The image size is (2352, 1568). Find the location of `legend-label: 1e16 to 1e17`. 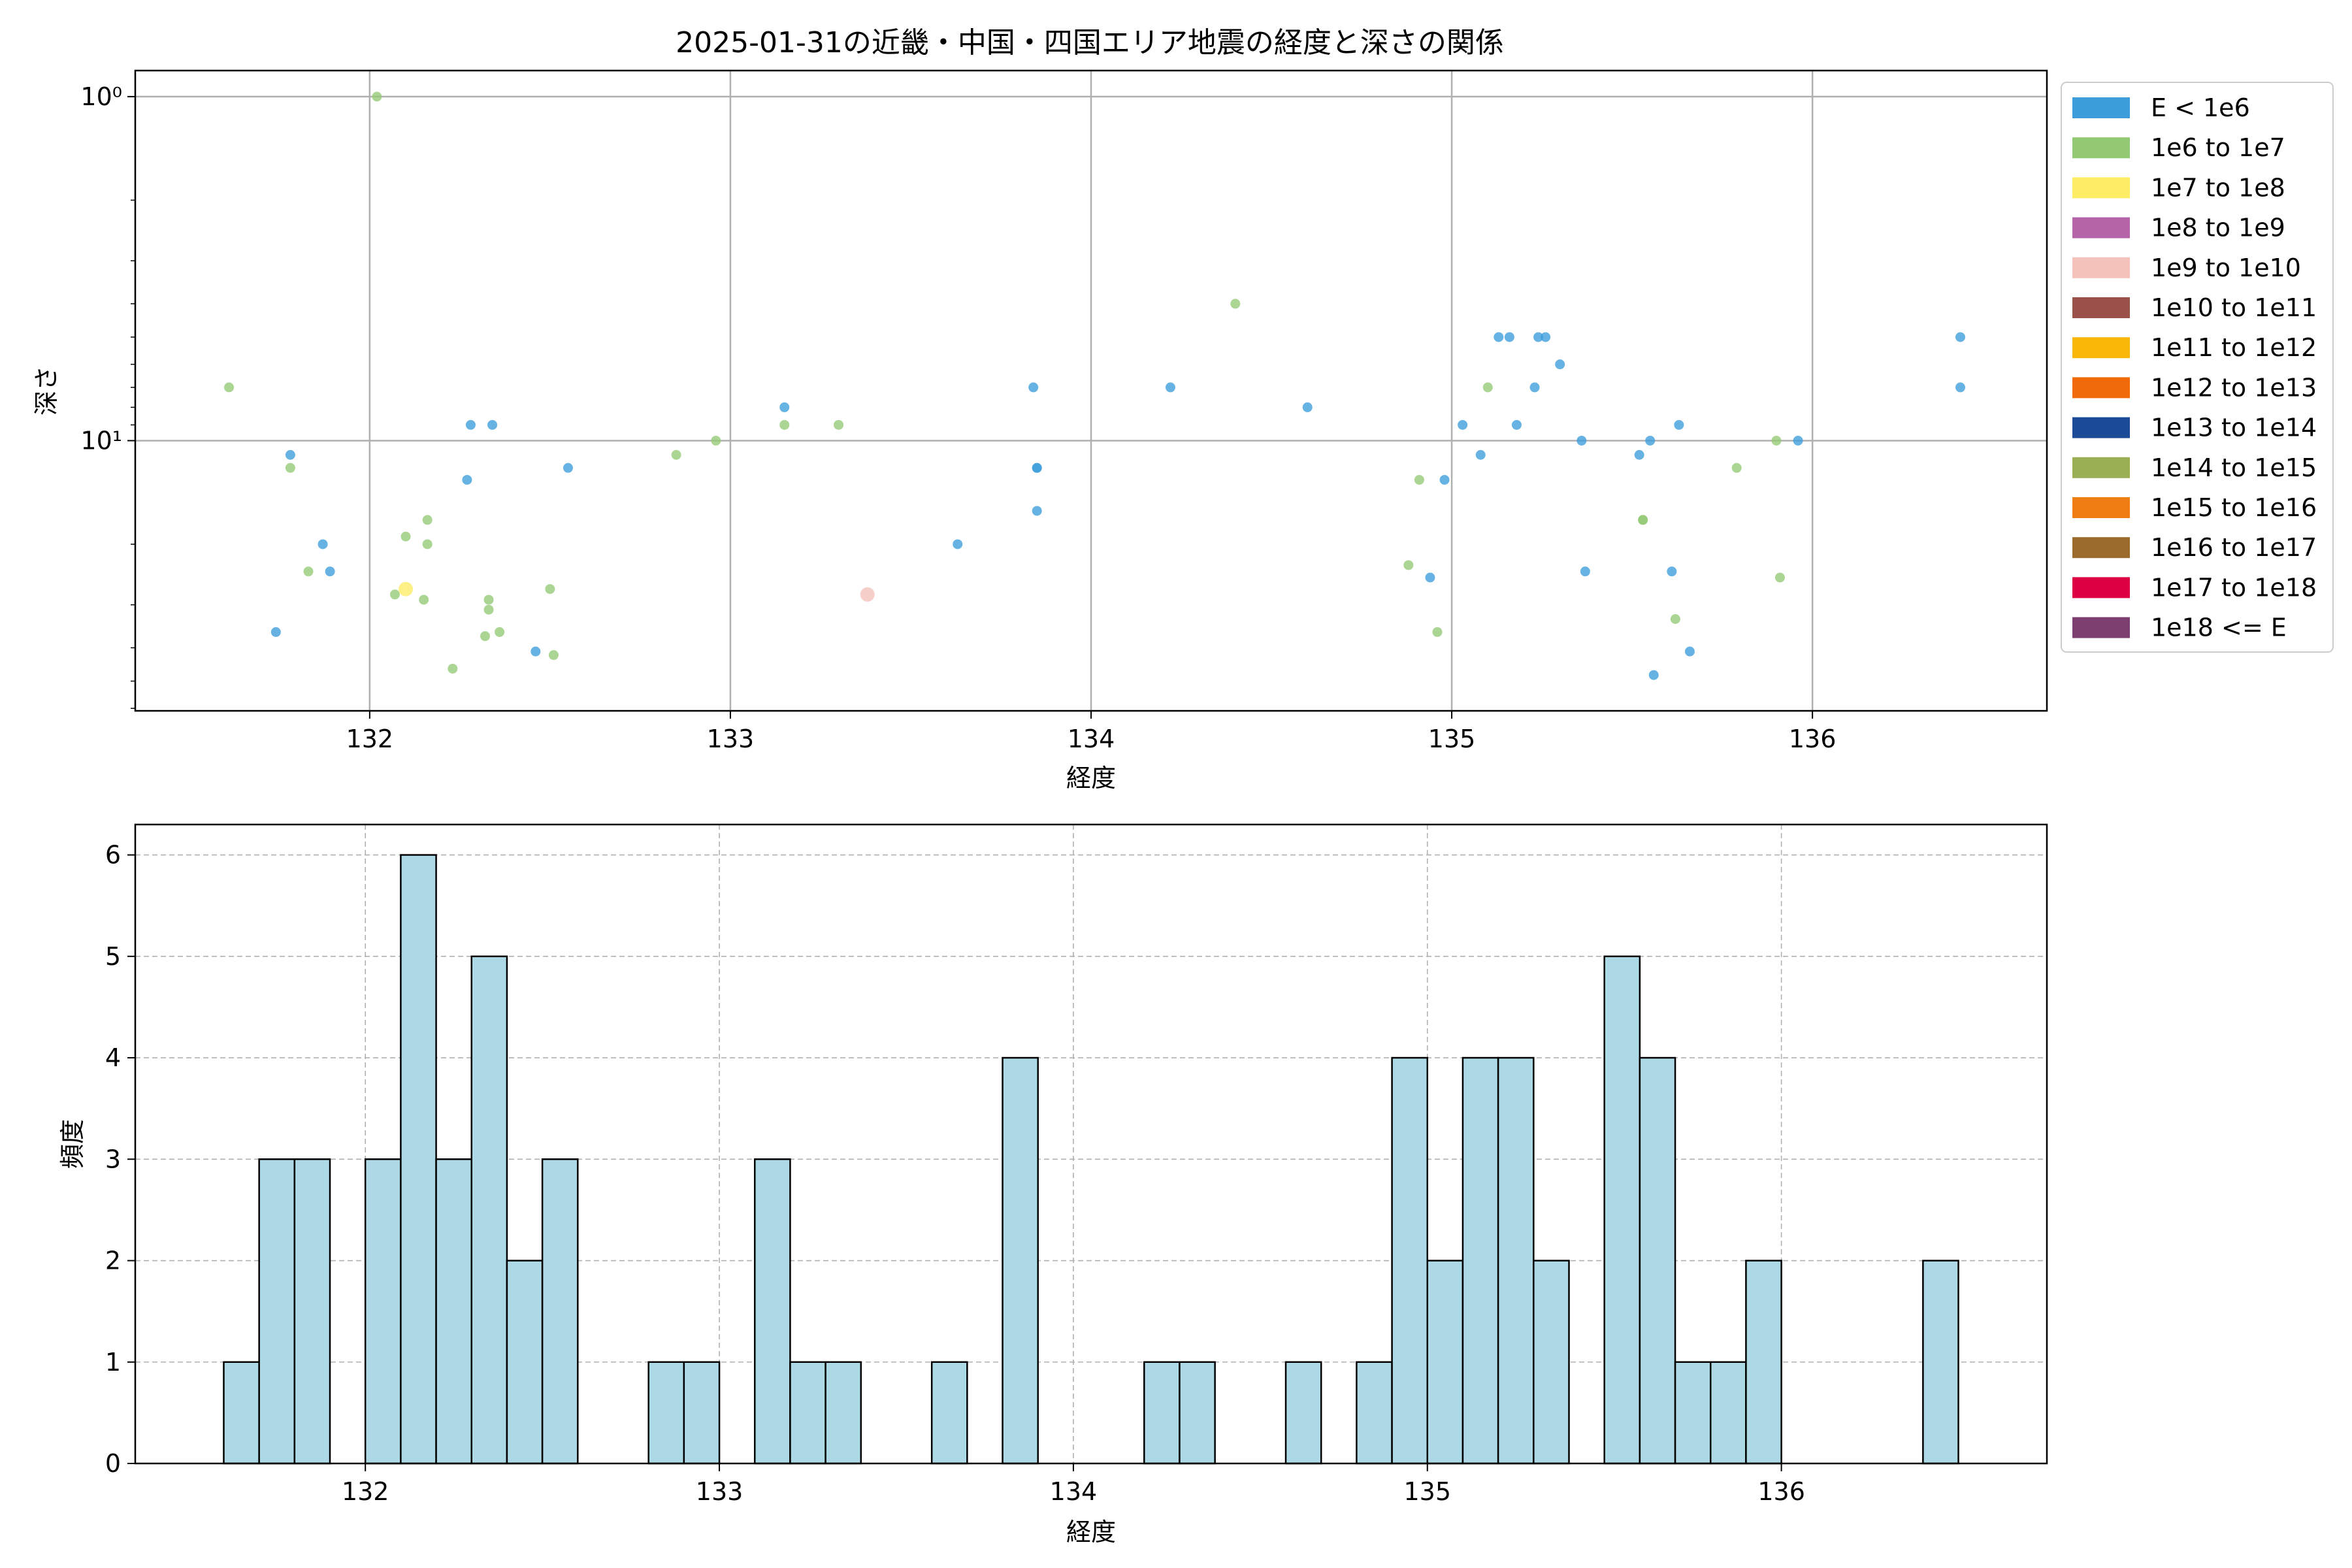

legend-label: 1e16 to 1e17 is located at coordinates (2234, 547).